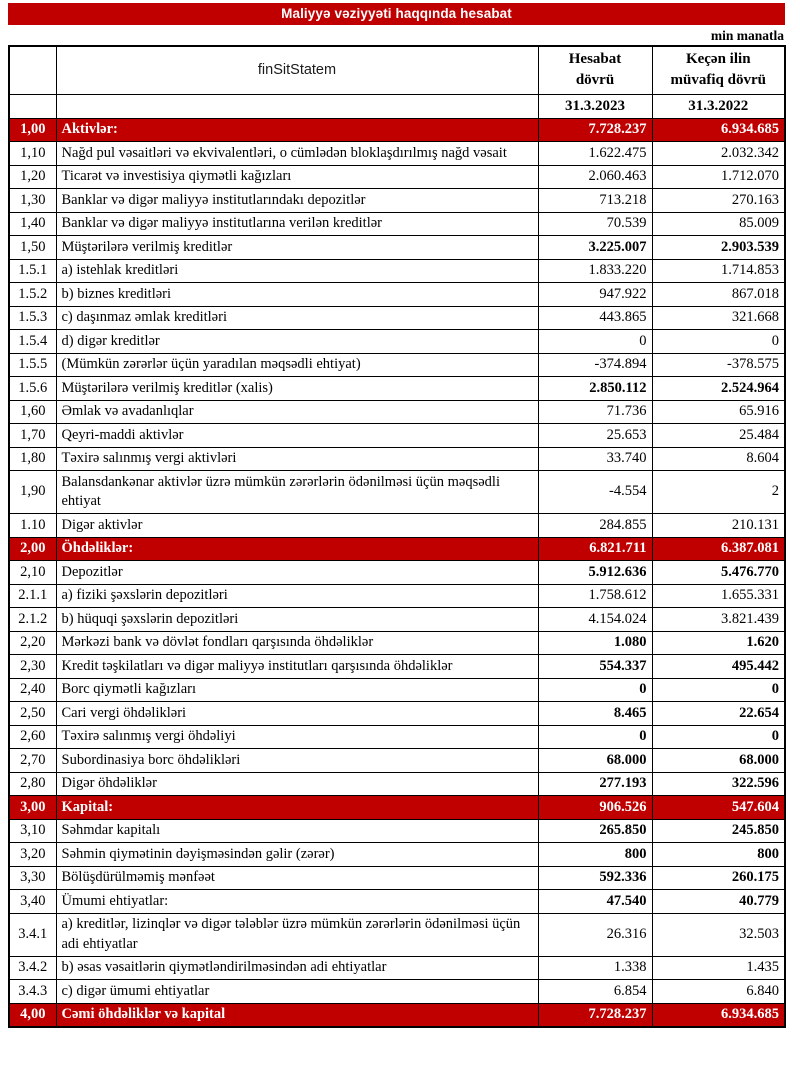  What do you see at coordinates (718, 1015) in the screenshot?
I see `row-value-previous: 6.934.685` at bounding box center [718, 1015].